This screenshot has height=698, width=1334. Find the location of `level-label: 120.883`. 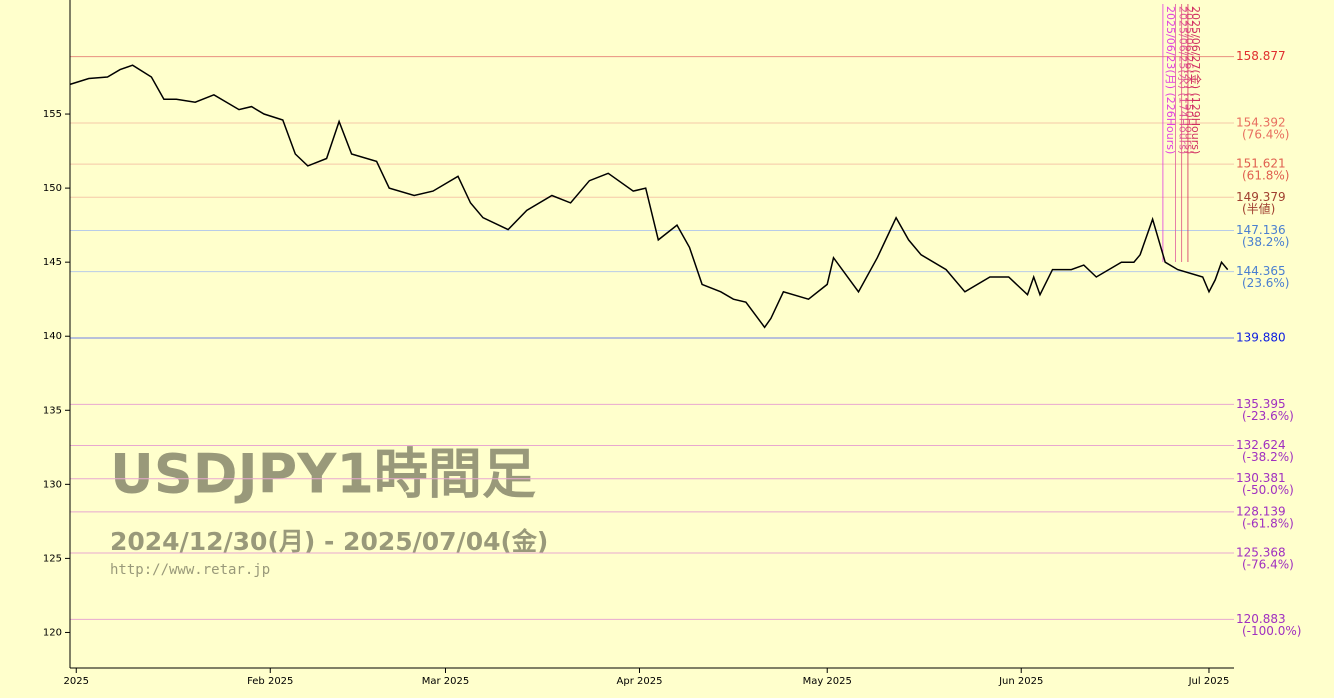

level-label: 120.883 is located at coordinates (1261, 619).